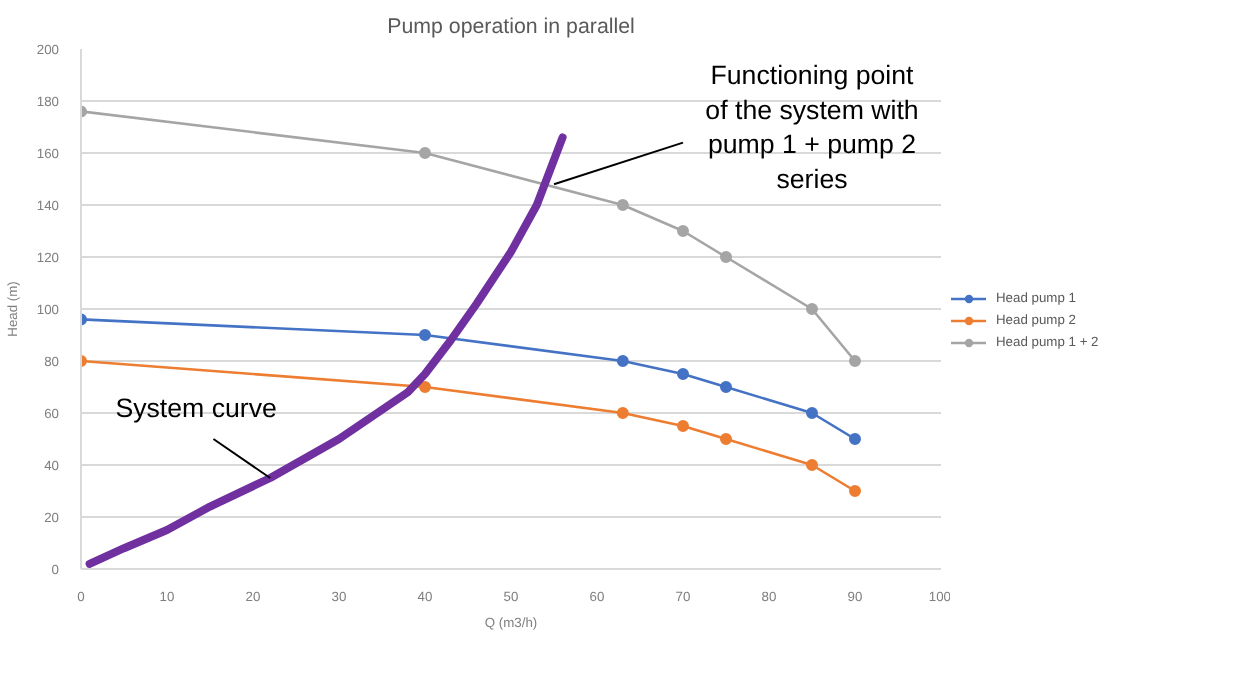 This screenshot has width=1240, height=676. What do you see at coordinates (196, 407) in the screenshot?
I see `annotation: System curve` at bounding box center [196, 407].